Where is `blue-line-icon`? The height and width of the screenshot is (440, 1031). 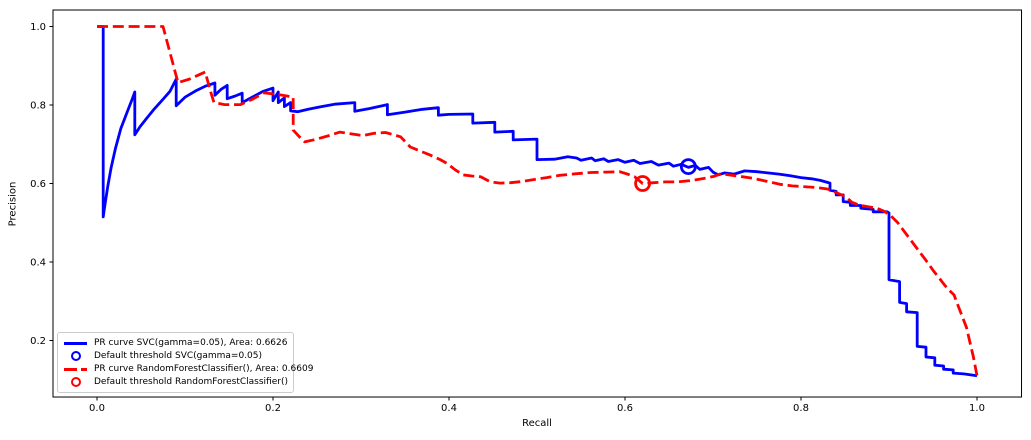 blue-line-icon is located at coordinates (75, 343).